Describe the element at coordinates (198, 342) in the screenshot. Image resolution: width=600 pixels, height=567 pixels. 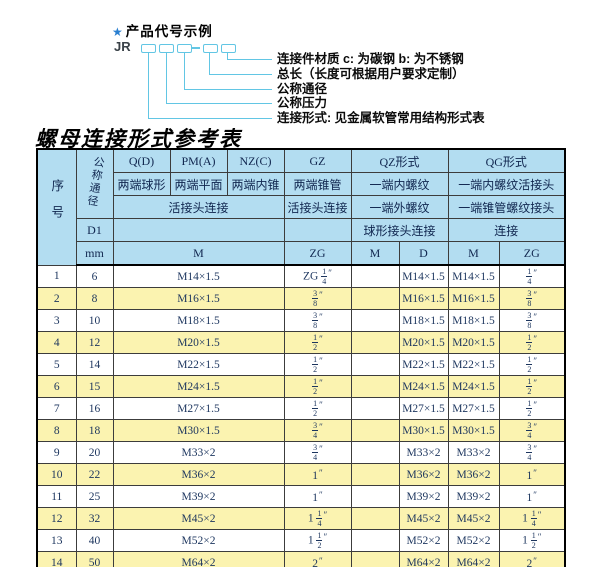
I see `cell-m: M20×1.5` at that location.